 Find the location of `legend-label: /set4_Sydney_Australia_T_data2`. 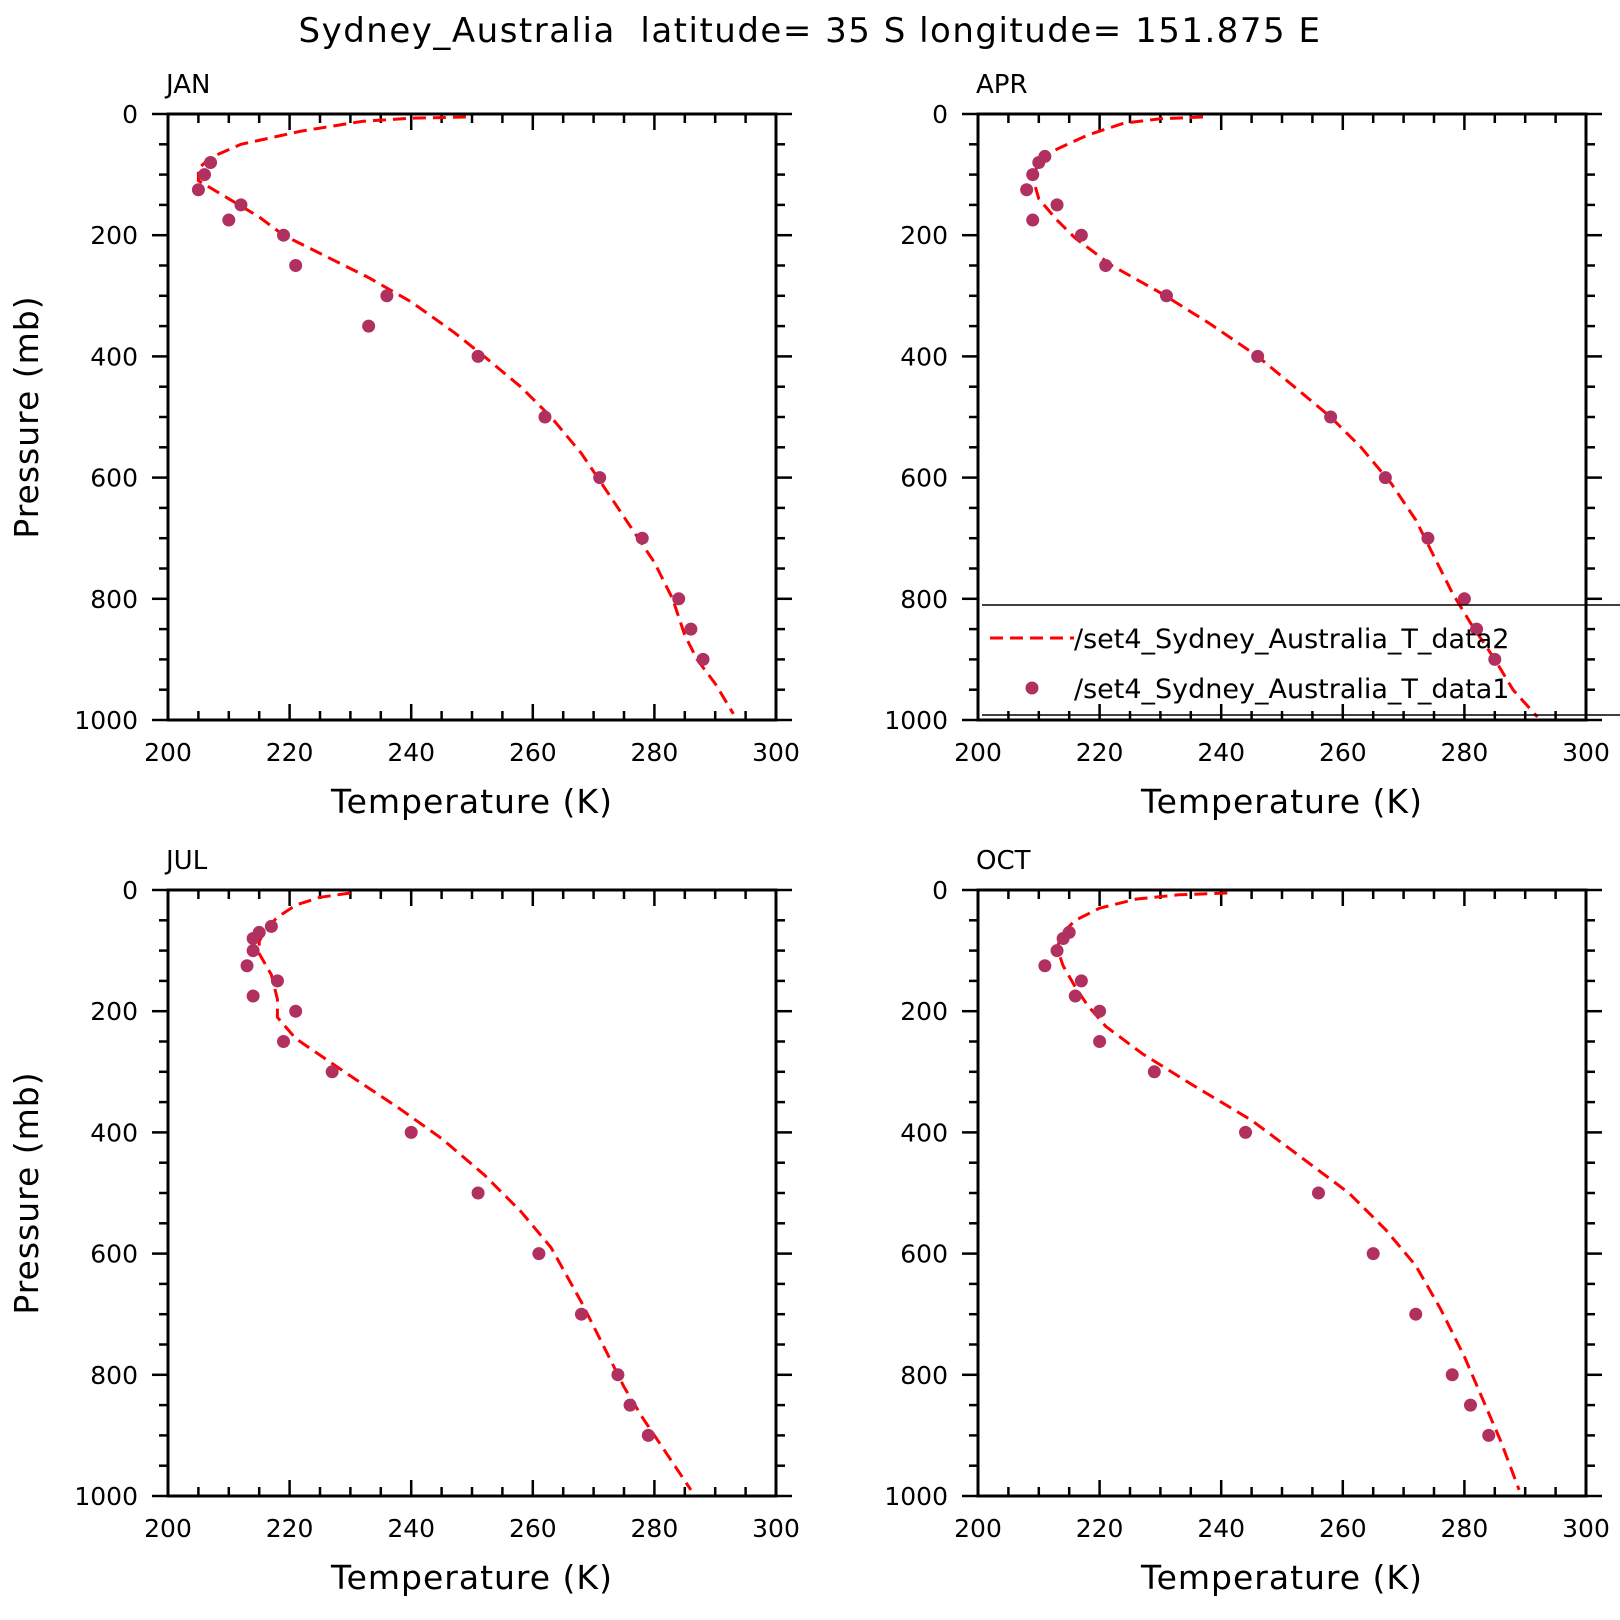

legend-label: /set4_Sydney_Australia_T_data2 is located at coordinates (1291, 639).